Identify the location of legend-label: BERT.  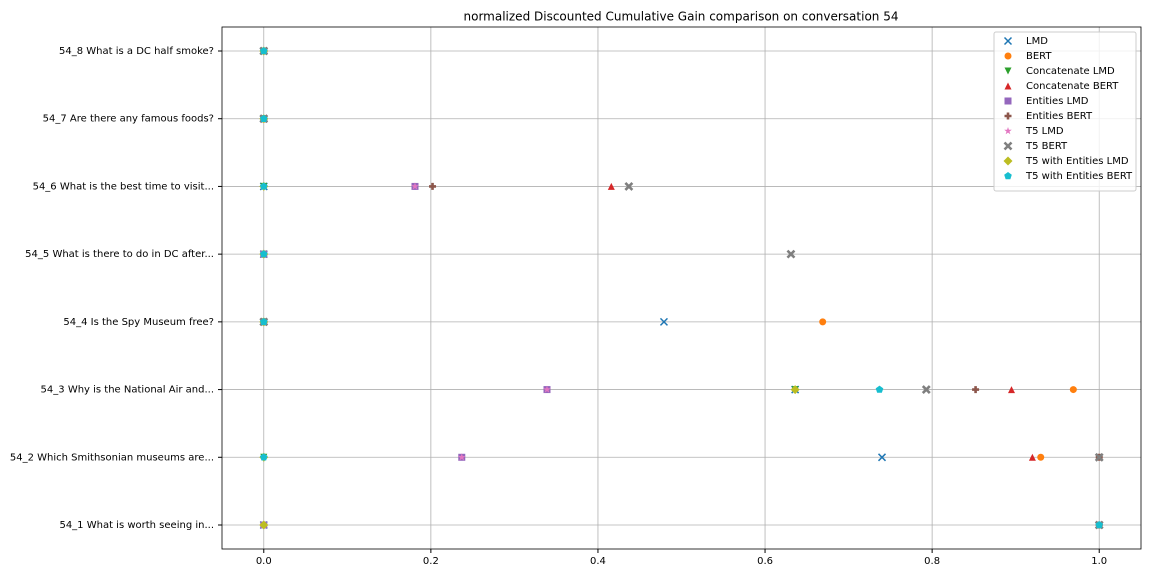
(1039, 56).